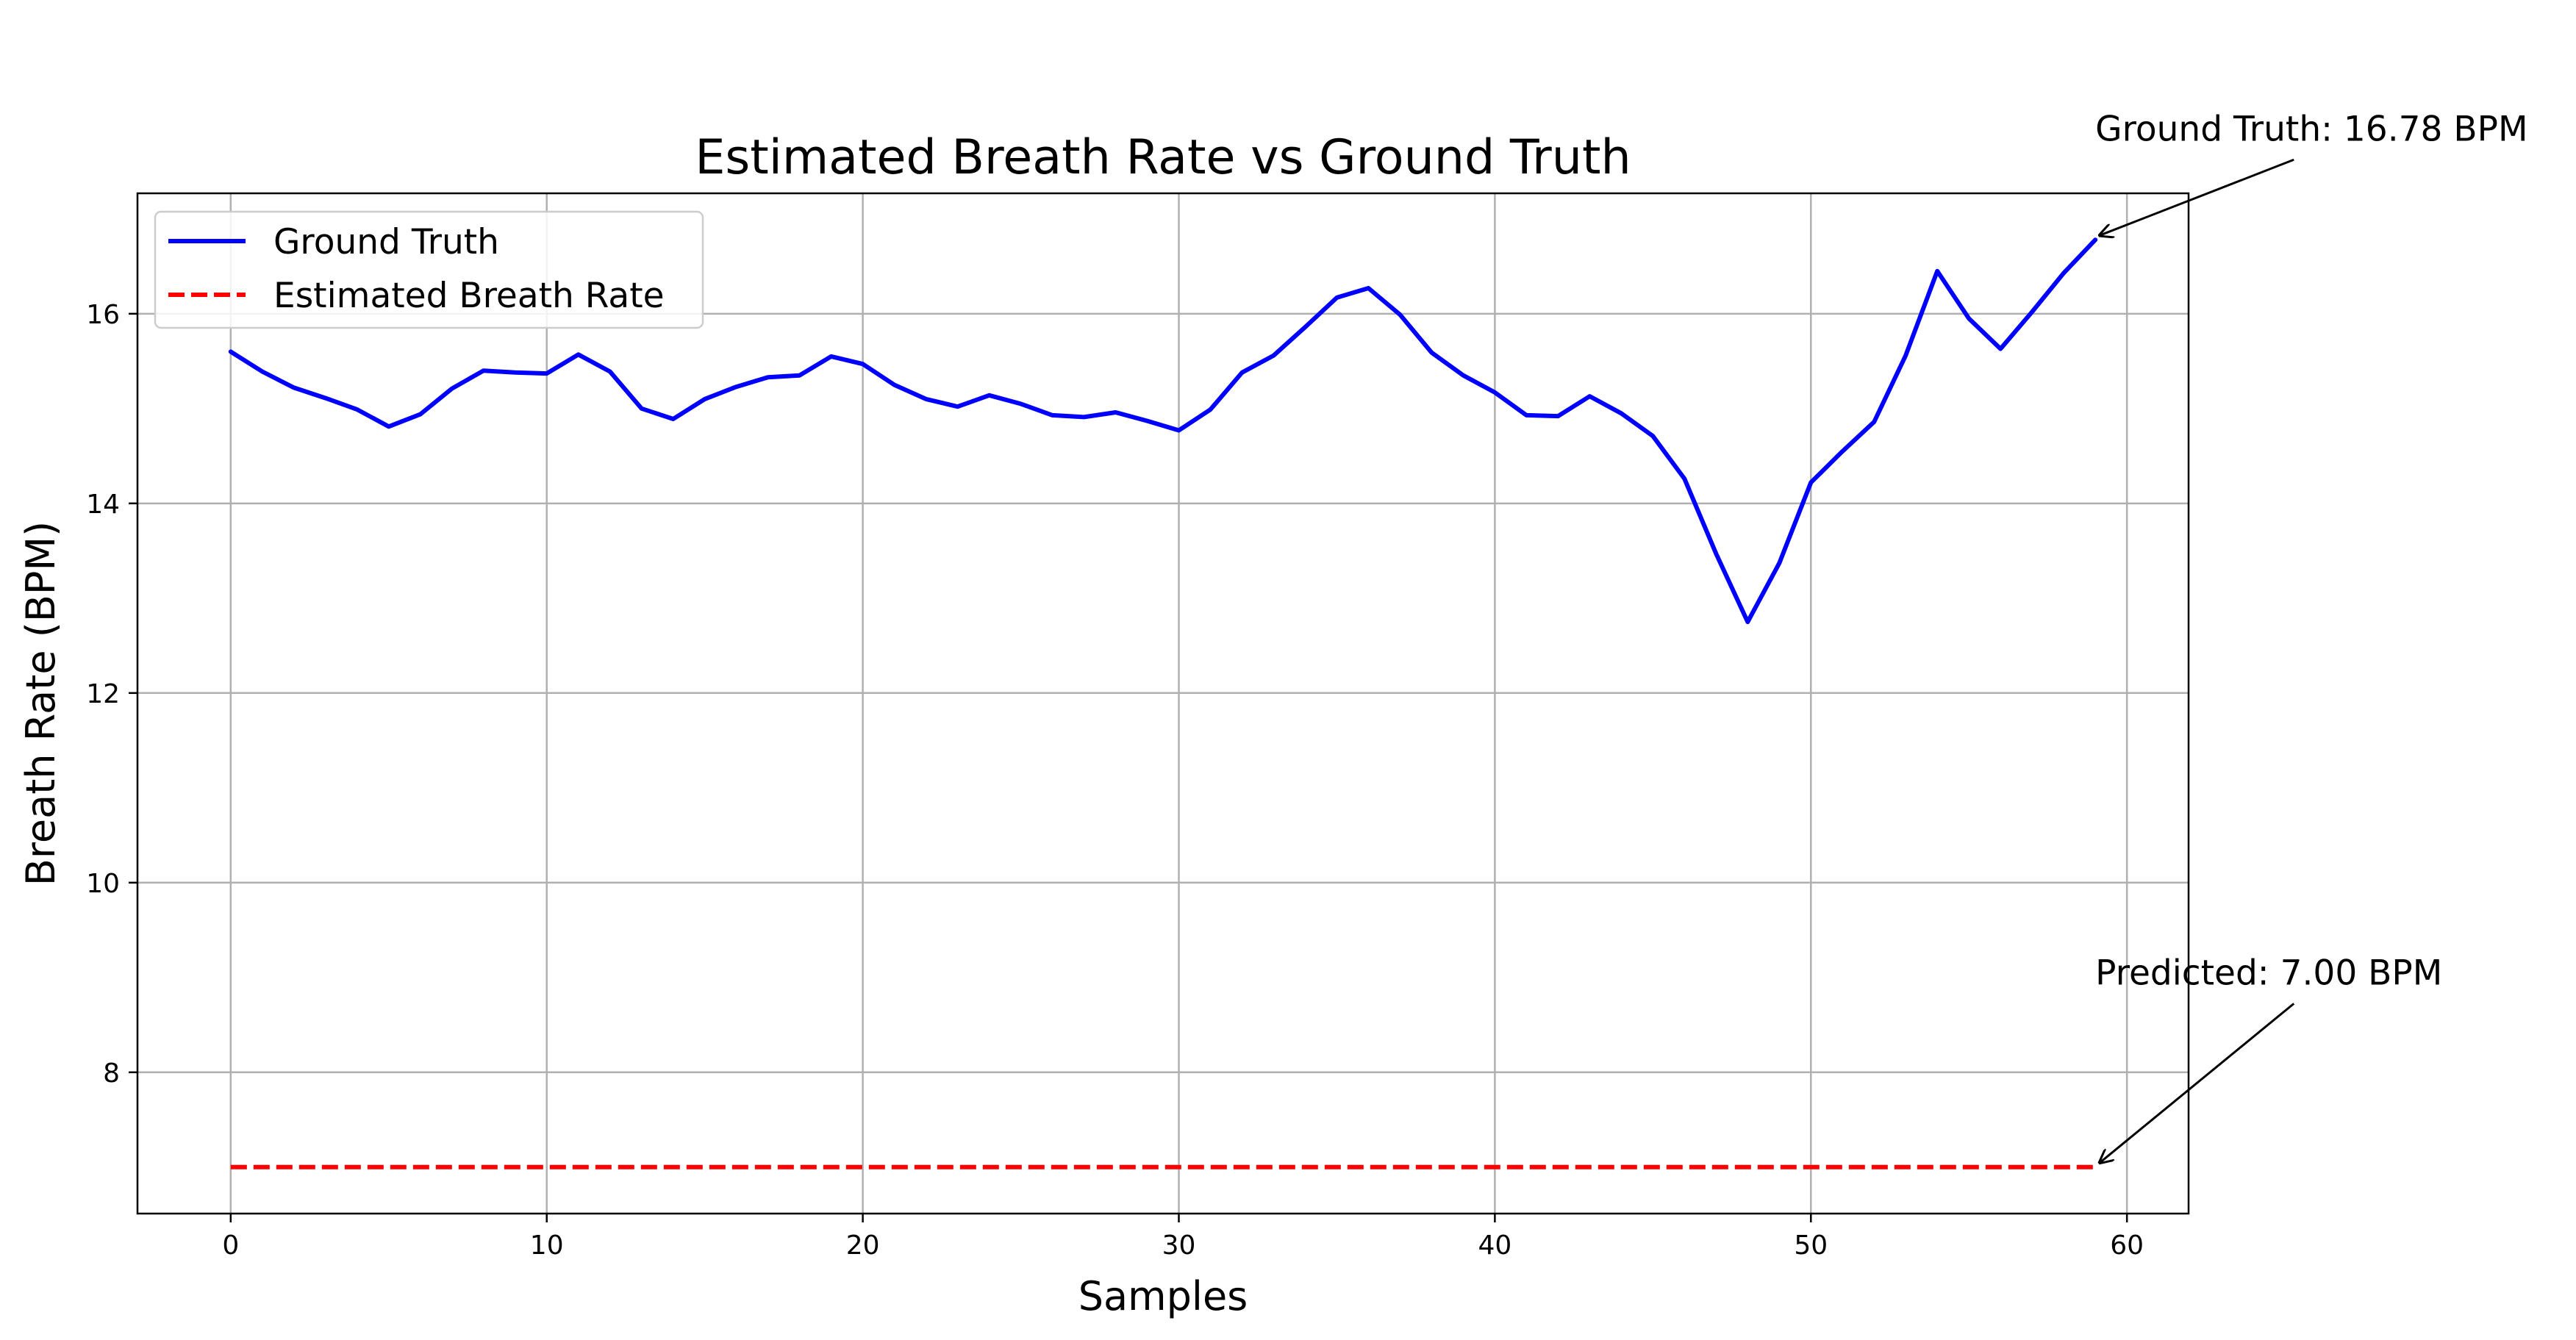  Describe the element at coordinates (547, 1245) in the screenshot. I see `x-tick-label: 10` at that location.